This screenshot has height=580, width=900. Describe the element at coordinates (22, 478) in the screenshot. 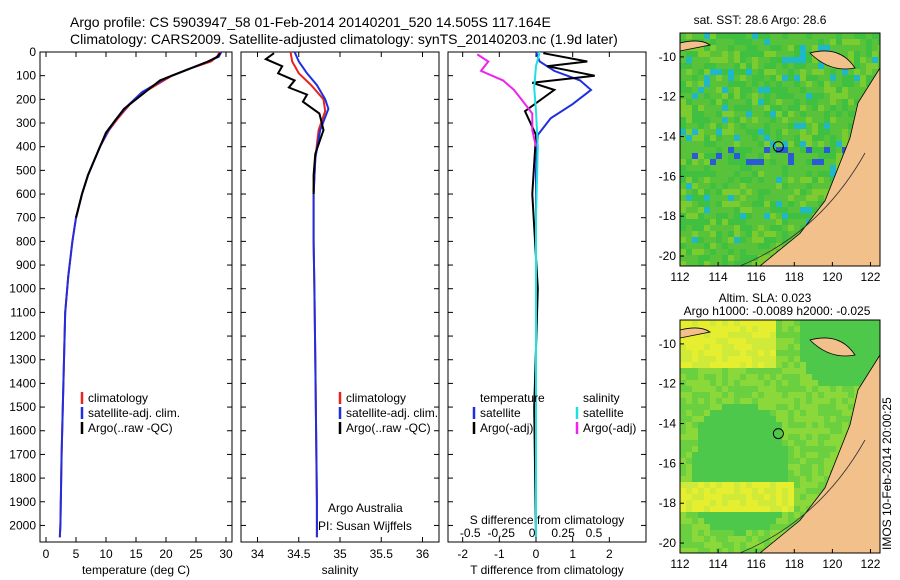

I see `y-tick-label: 1800` at that location.